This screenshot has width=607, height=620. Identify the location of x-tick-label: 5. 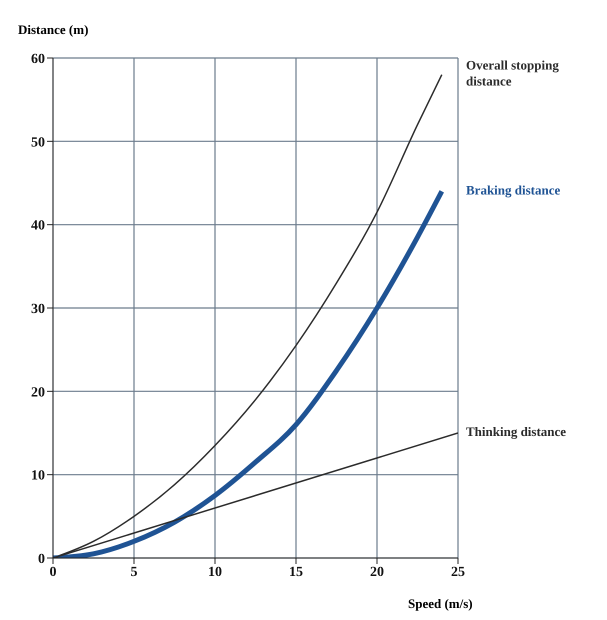
(134, 572).